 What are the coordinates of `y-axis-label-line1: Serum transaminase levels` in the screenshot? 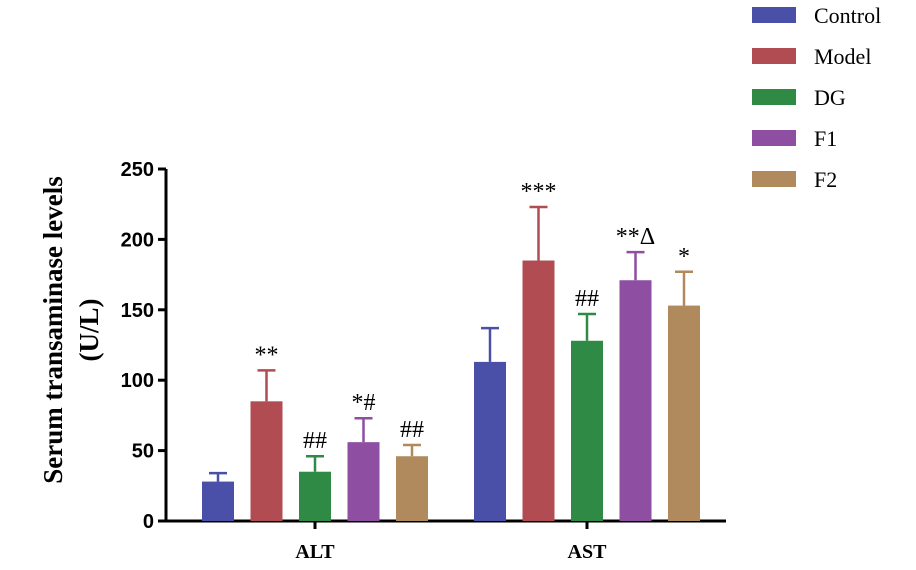 It's located at (53, 329).